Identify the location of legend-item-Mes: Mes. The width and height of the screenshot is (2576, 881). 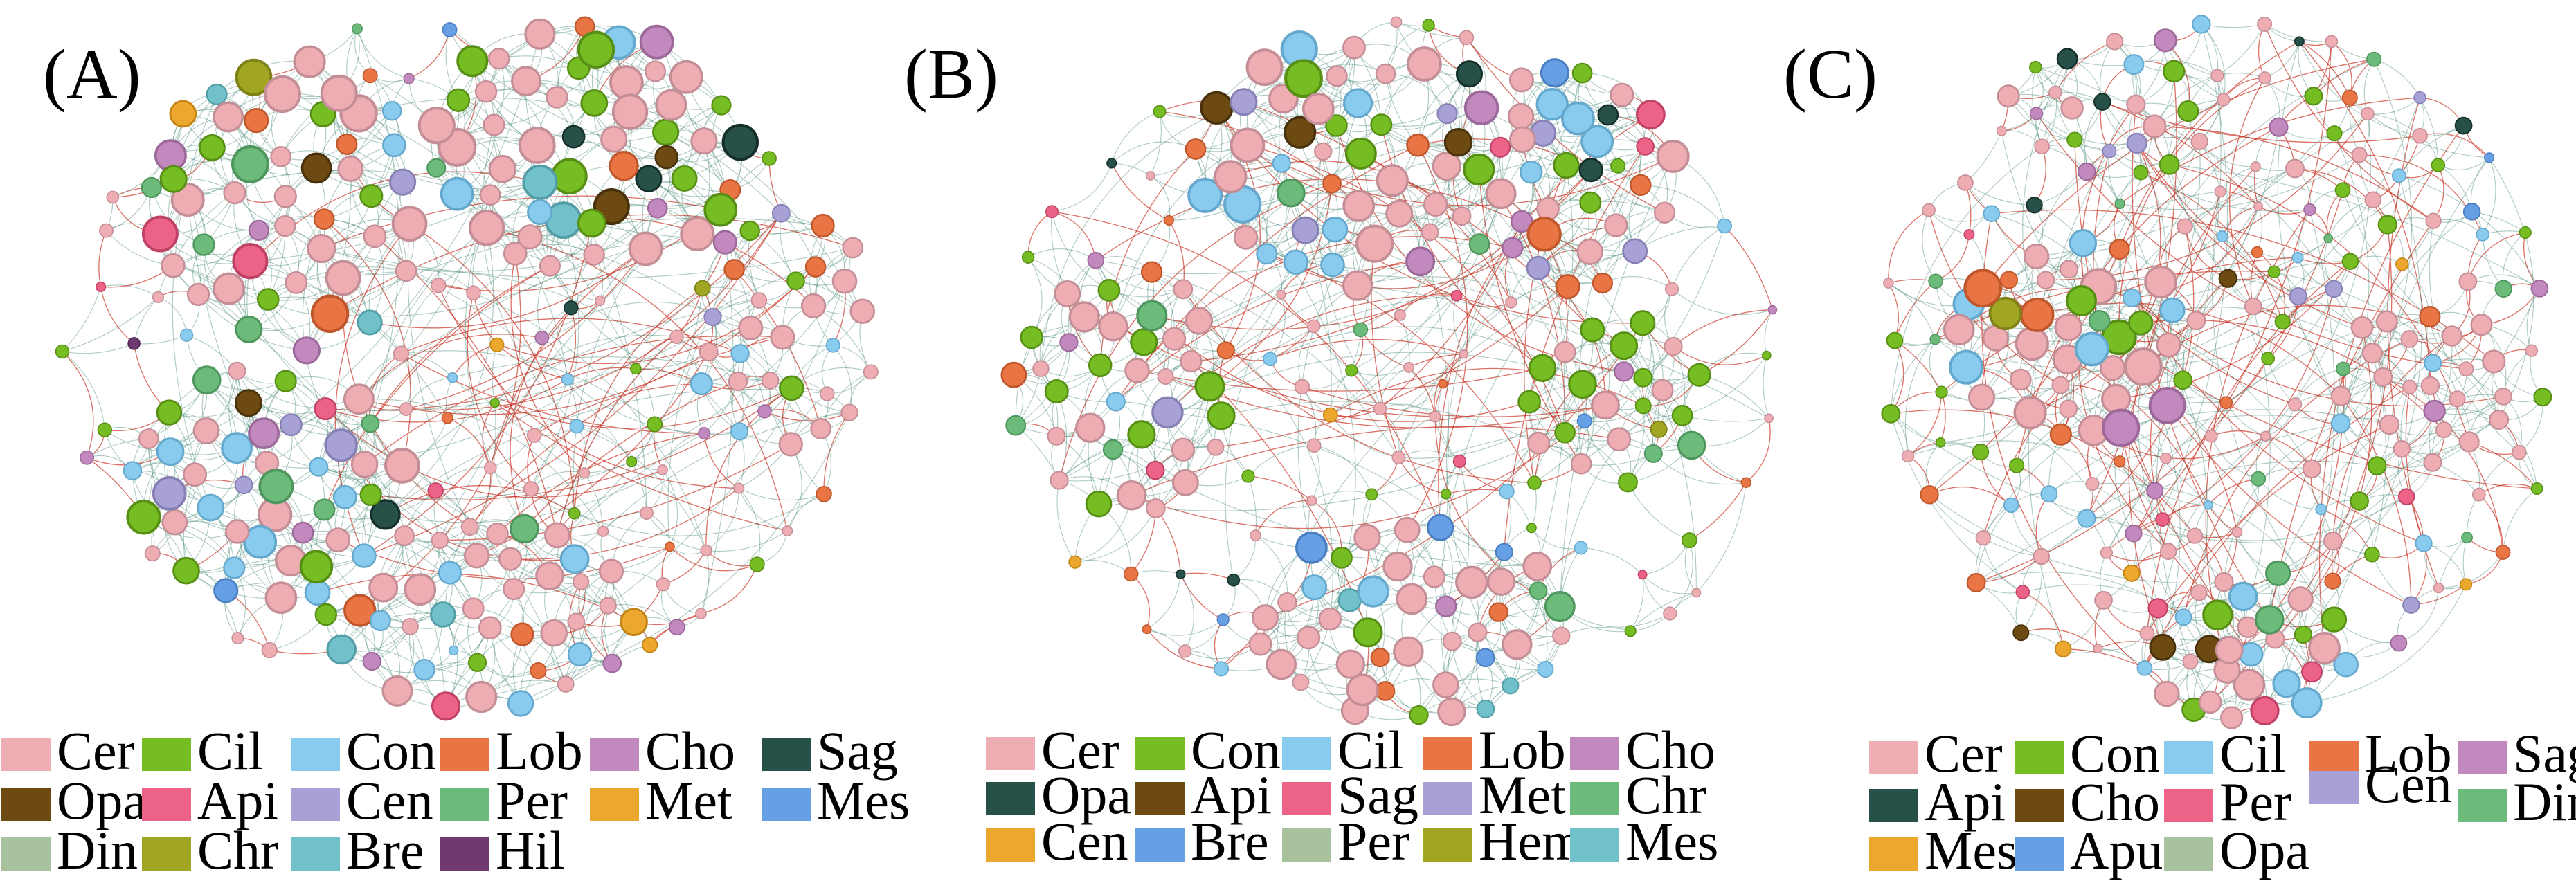
(1943, 850).